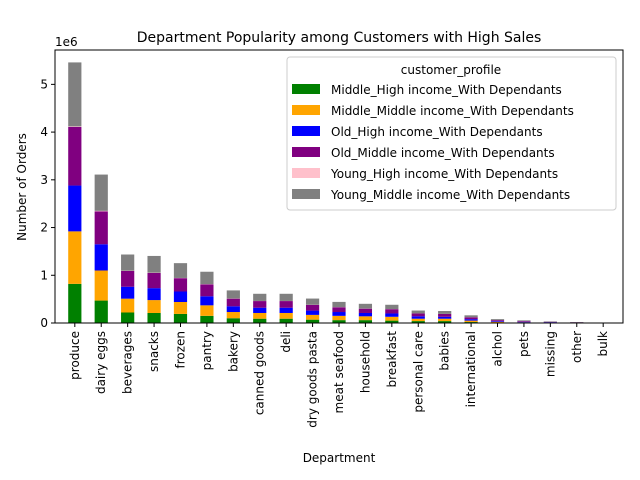  Describe the element at coordinates (365, 362) in the screenshot. I see `x-tick-label: household` at that location.